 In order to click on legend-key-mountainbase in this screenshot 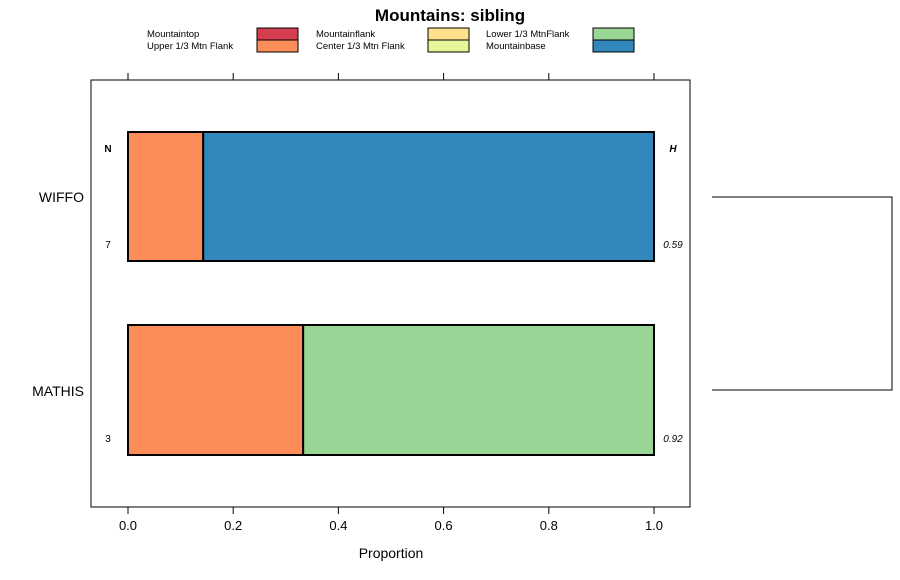, I will do `click(613, 46)`.